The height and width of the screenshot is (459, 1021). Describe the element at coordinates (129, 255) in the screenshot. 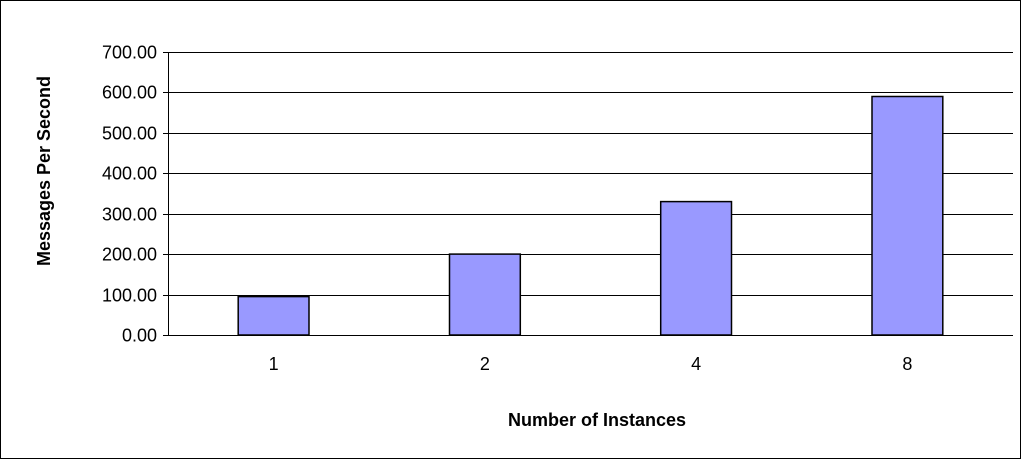

I see `y-tick-label: 200.00` at that location.